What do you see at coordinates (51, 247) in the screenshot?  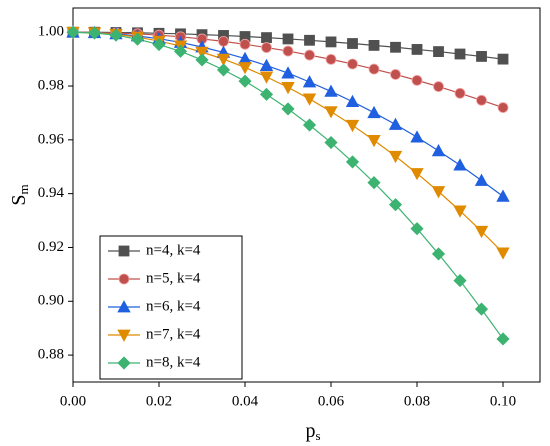 I see `y-tick-label: 0.92` at bounding box center [51, 247].